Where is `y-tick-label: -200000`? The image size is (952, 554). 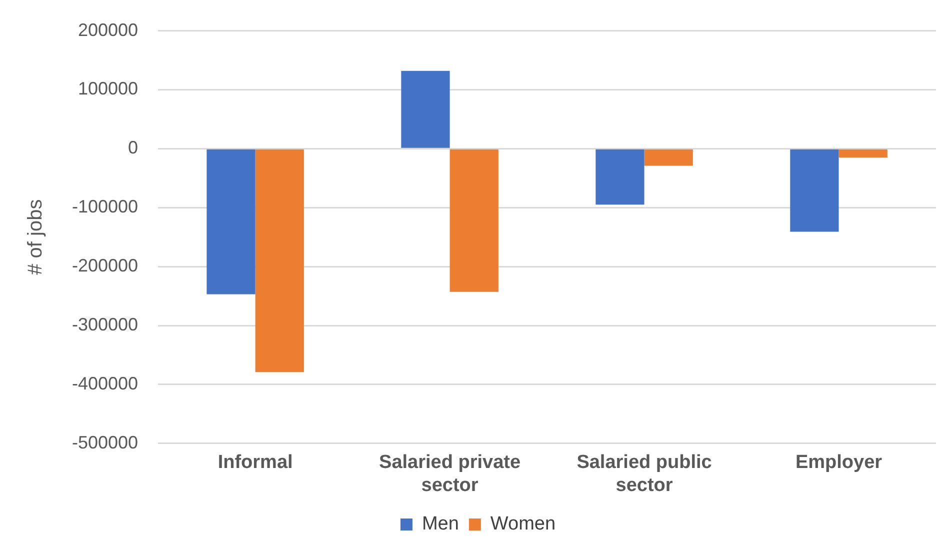 y-tick-label: -200000 is located at coordinates (105, 266).